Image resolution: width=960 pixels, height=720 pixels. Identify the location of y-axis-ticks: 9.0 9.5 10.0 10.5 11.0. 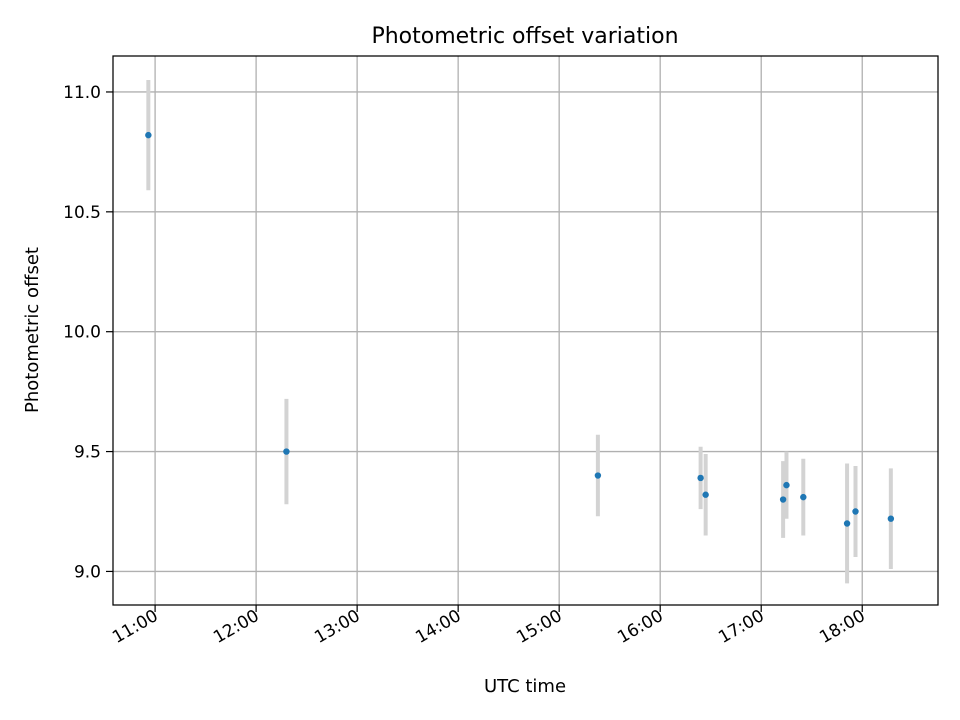
(88, 332).